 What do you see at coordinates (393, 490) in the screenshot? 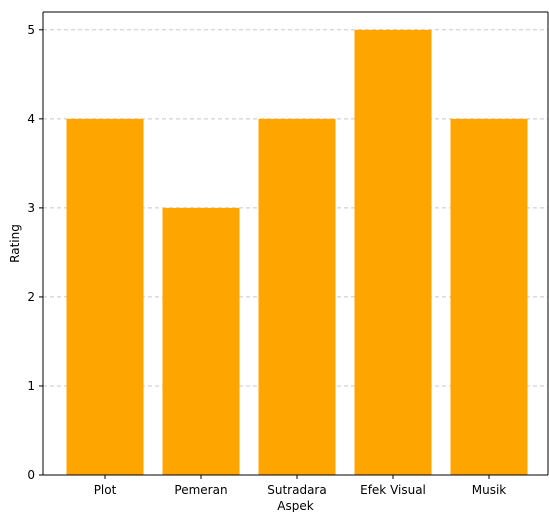
I see `x-tick-label: Efek Visual` at bounding box center [393, 490].